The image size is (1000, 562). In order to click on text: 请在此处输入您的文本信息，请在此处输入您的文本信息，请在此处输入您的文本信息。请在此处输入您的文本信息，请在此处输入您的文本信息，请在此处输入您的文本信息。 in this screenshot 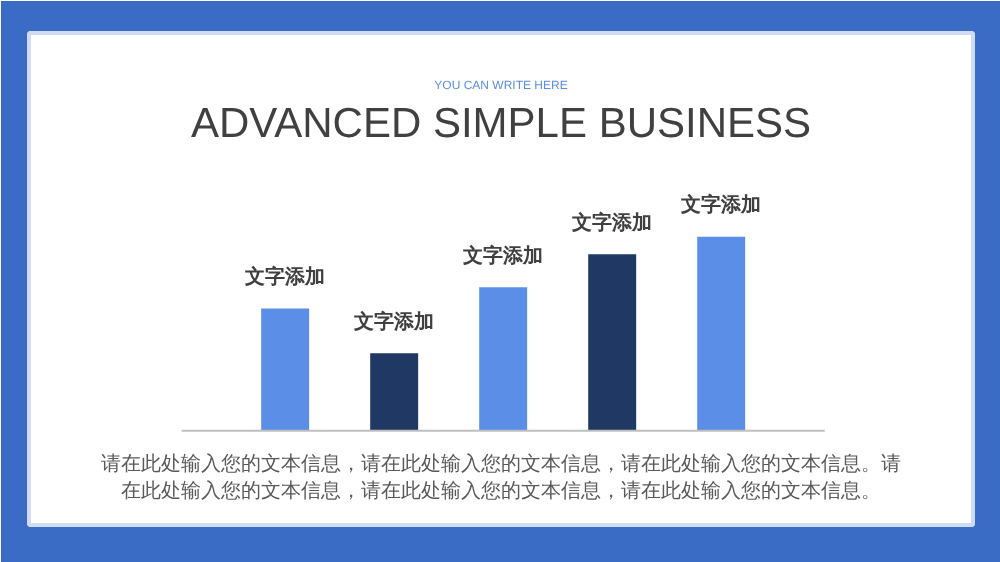, I will do `click(501, 477)`.